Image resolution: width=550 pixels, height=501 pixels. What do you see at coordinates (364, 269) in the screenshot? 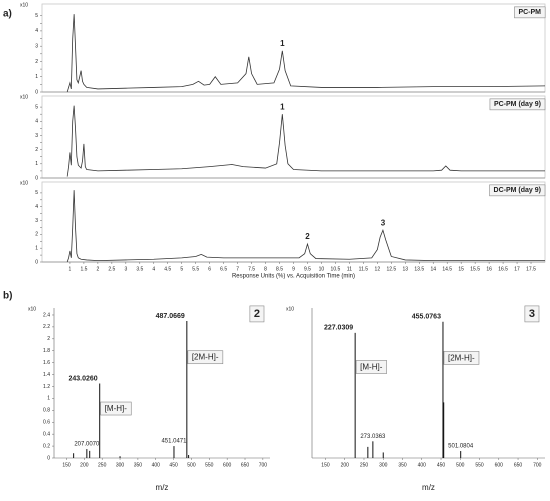
I see `x-tick-label: 11.5` at bounding box center [364, 269].